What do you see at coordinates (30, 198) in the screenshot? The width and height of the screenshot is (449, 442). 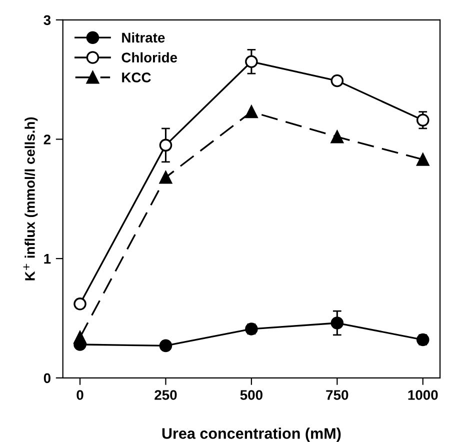 I see `y-axis-title: K$^{+}$ influx (mmol/l cells.h)` at bounding box center [30, 198].